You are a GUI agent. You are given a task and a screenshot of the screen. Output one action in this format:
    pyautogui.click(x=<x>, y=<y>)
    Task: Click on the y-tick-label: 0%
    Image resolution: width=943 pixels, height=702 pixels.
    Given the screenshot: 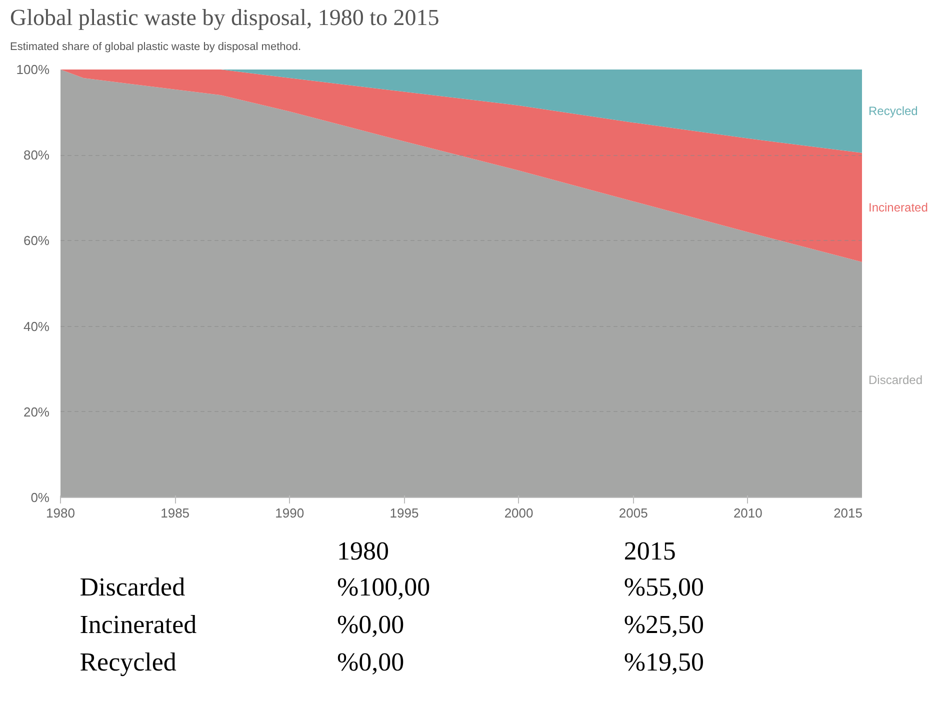 What is the action you would take?
    pyautogui.click(x=40, y=497)
    